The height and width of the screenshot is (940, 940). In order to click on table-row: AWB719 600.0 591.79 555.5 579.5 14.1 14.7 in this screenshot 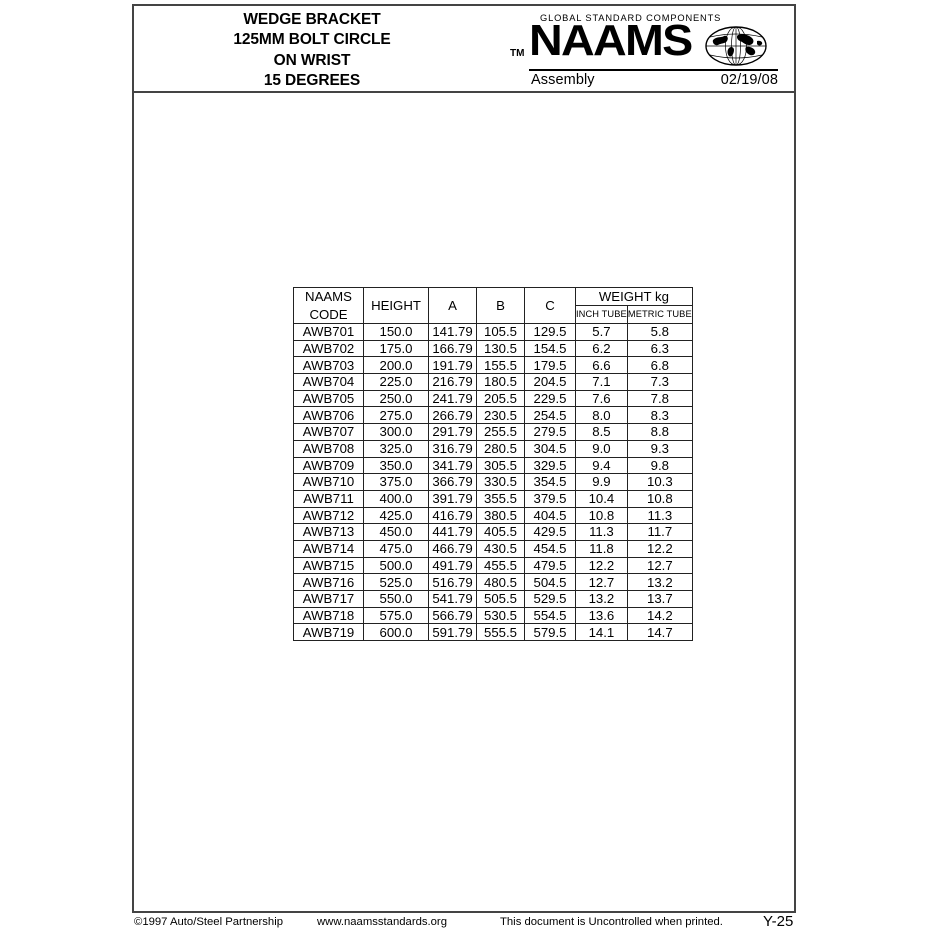, I will do `click(493, 632)`.